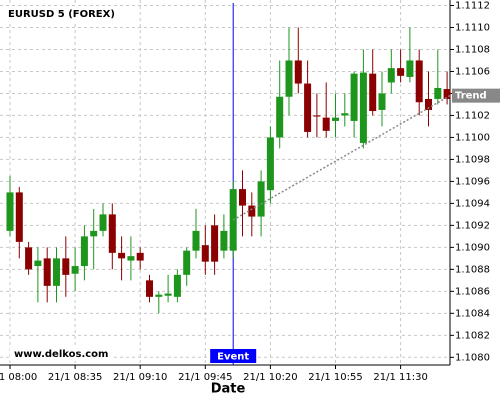 This screenshot has width=500, height=400. I want to click on y-tick-label: 1.1100, so click(472, 137).